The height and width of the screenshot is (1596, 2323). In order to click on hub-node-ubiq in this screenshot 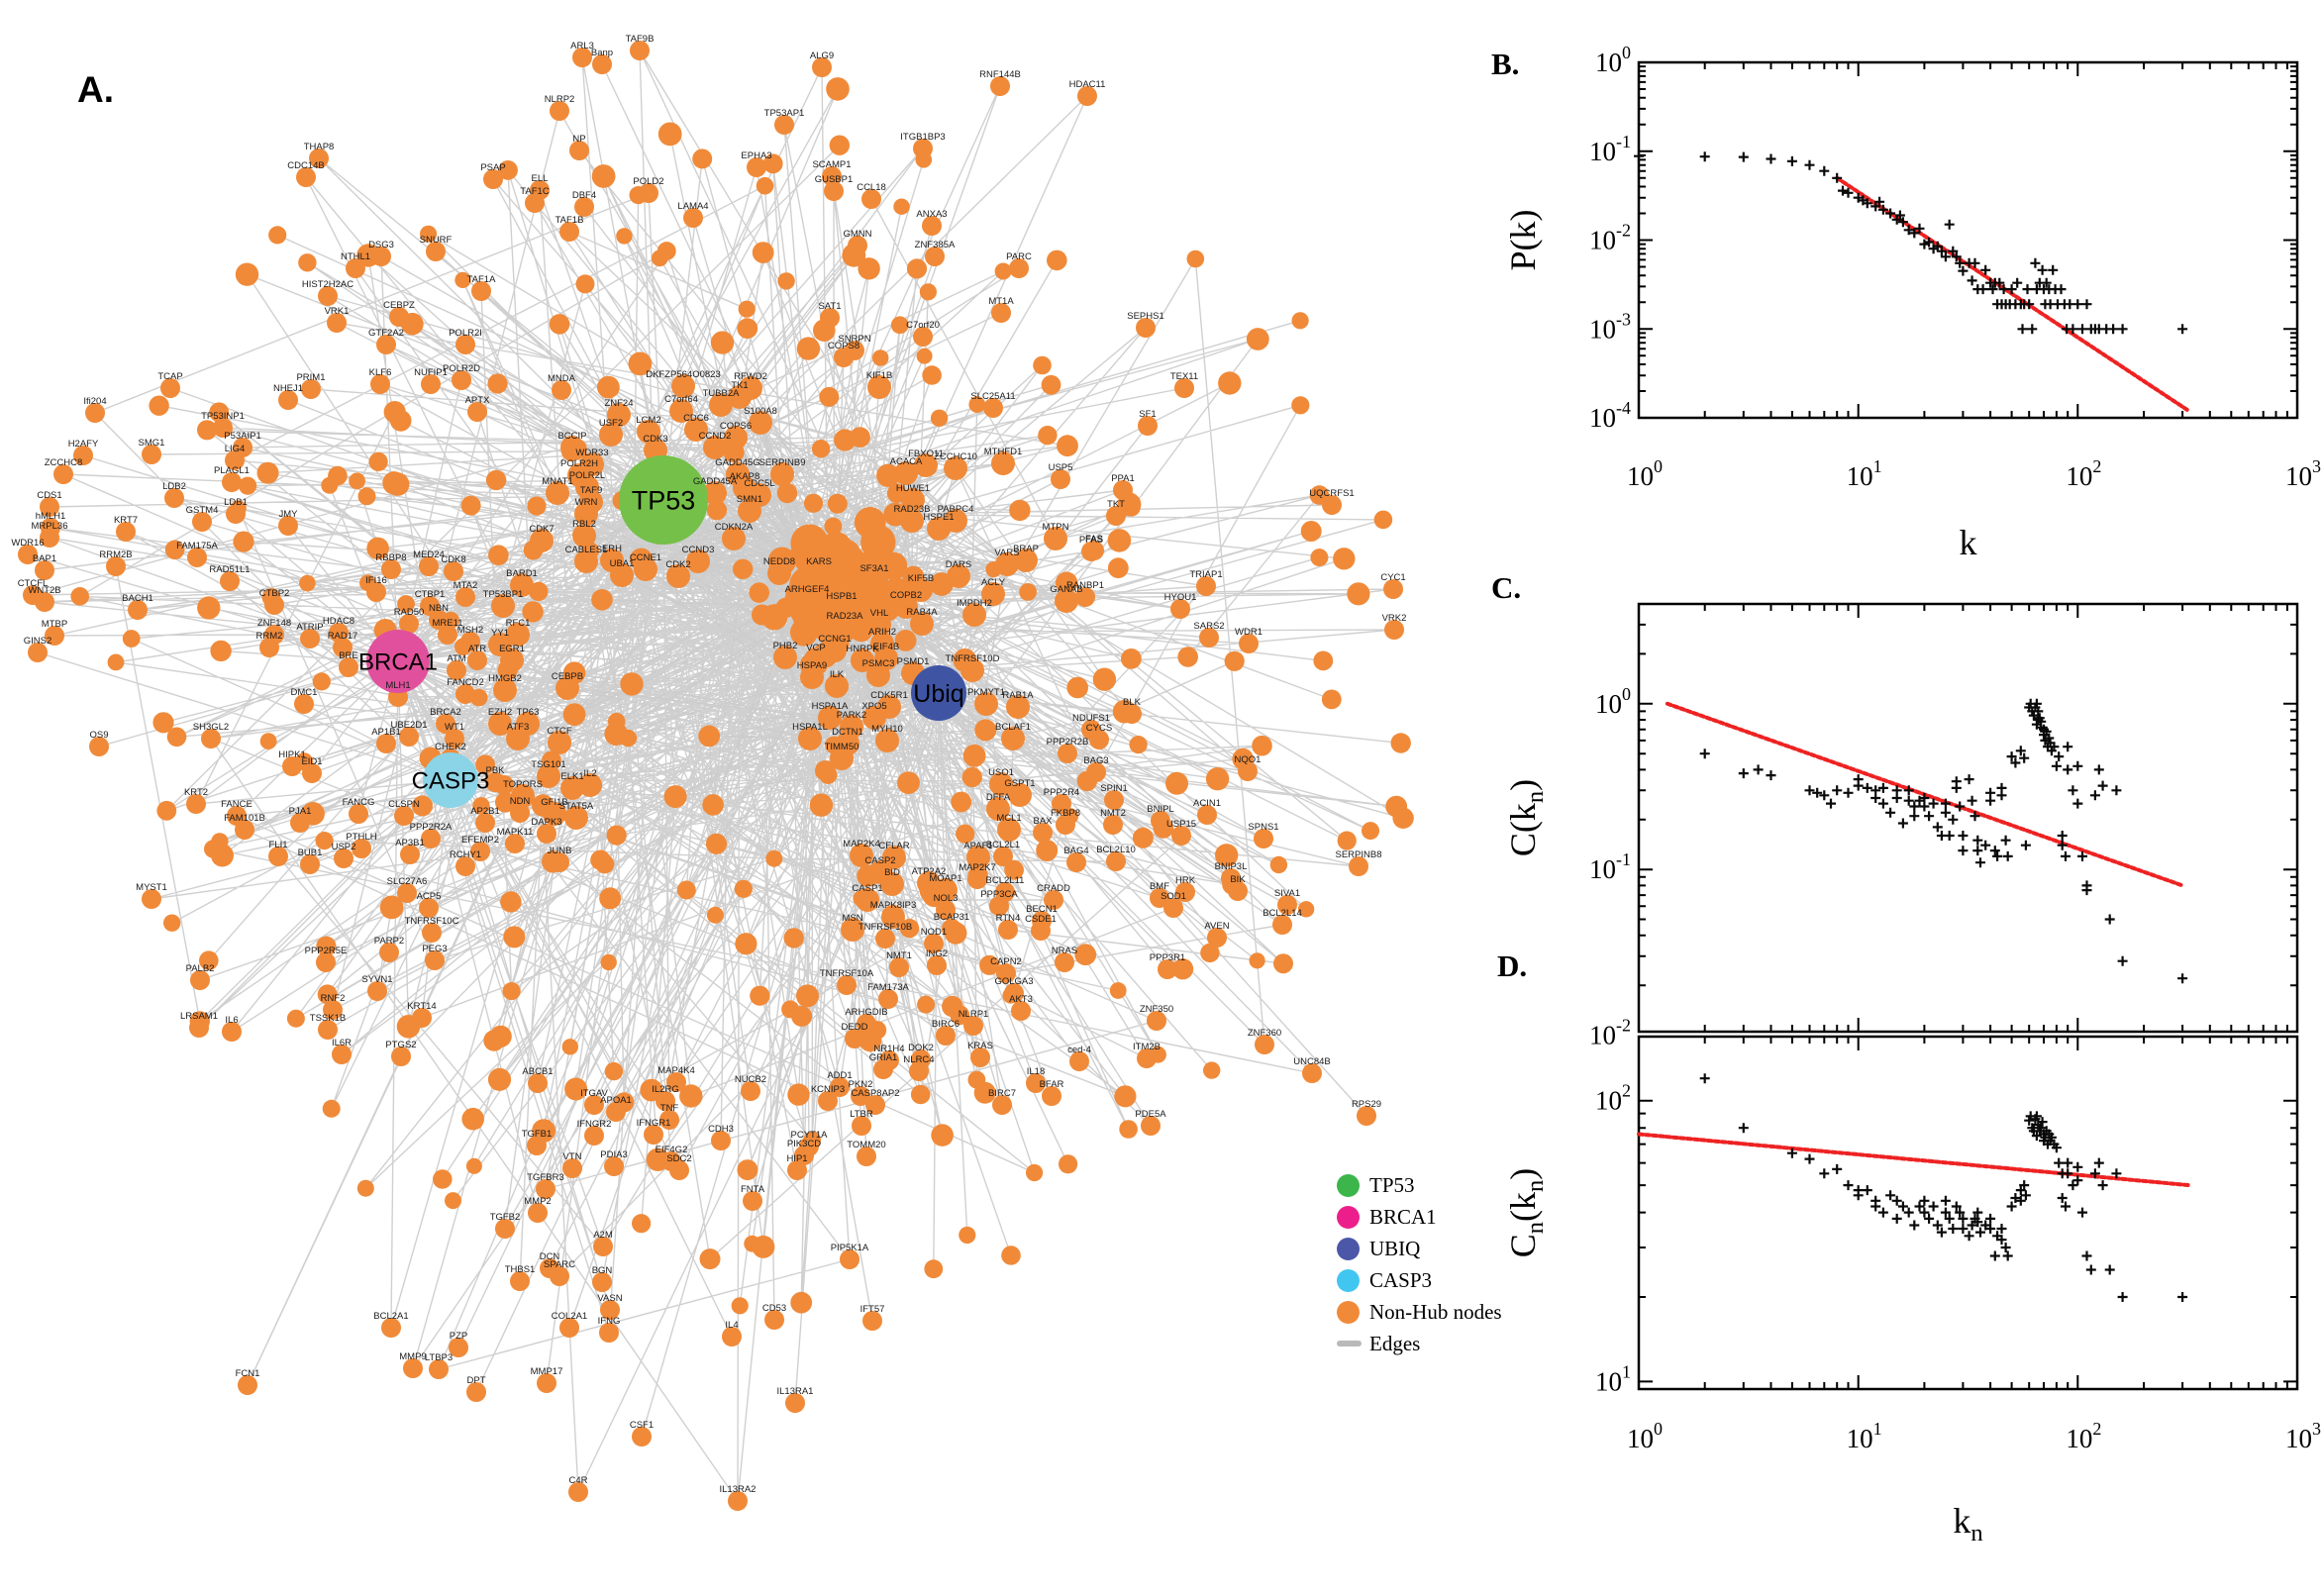, I will do `click(938, 693)`.